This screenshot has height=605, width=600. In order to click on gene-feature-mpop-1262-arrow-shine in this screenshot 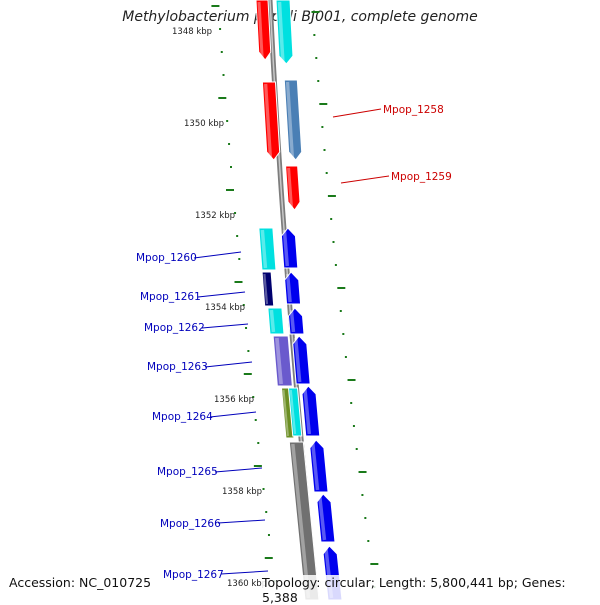, I will do `click(292, 321)`.